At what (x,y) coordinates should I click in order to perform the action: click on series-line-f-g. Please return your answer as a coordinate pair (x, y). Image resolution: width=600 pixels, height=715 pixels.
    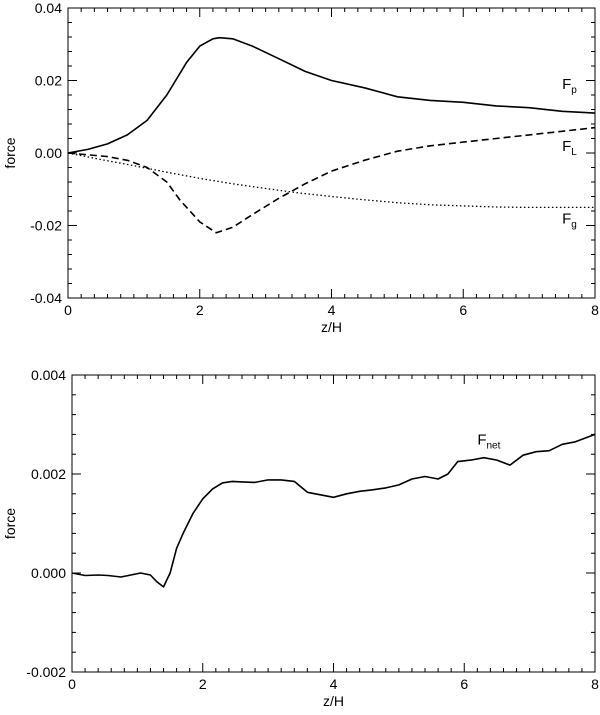
    Looking at the image, I should click on (331, 180).